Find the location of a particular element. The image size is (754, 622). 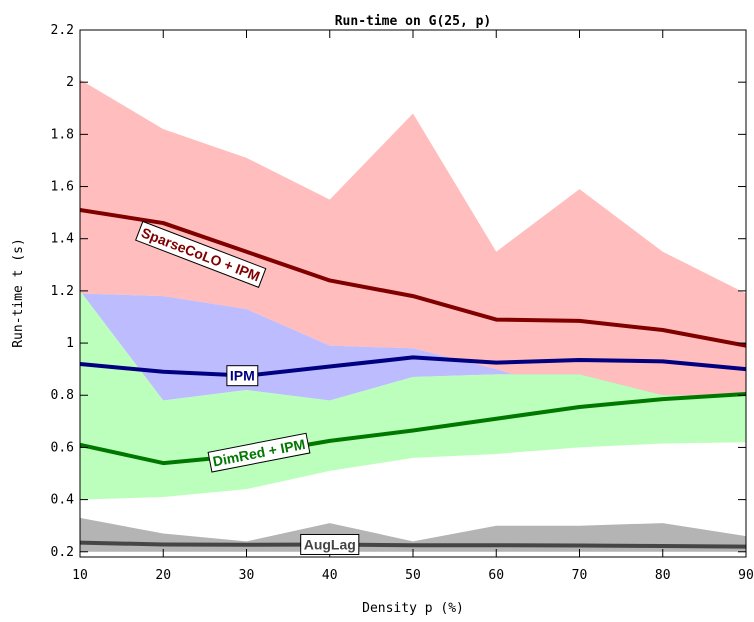

sparsecolo-ipm-label-box is located at coordinates (201, 254).